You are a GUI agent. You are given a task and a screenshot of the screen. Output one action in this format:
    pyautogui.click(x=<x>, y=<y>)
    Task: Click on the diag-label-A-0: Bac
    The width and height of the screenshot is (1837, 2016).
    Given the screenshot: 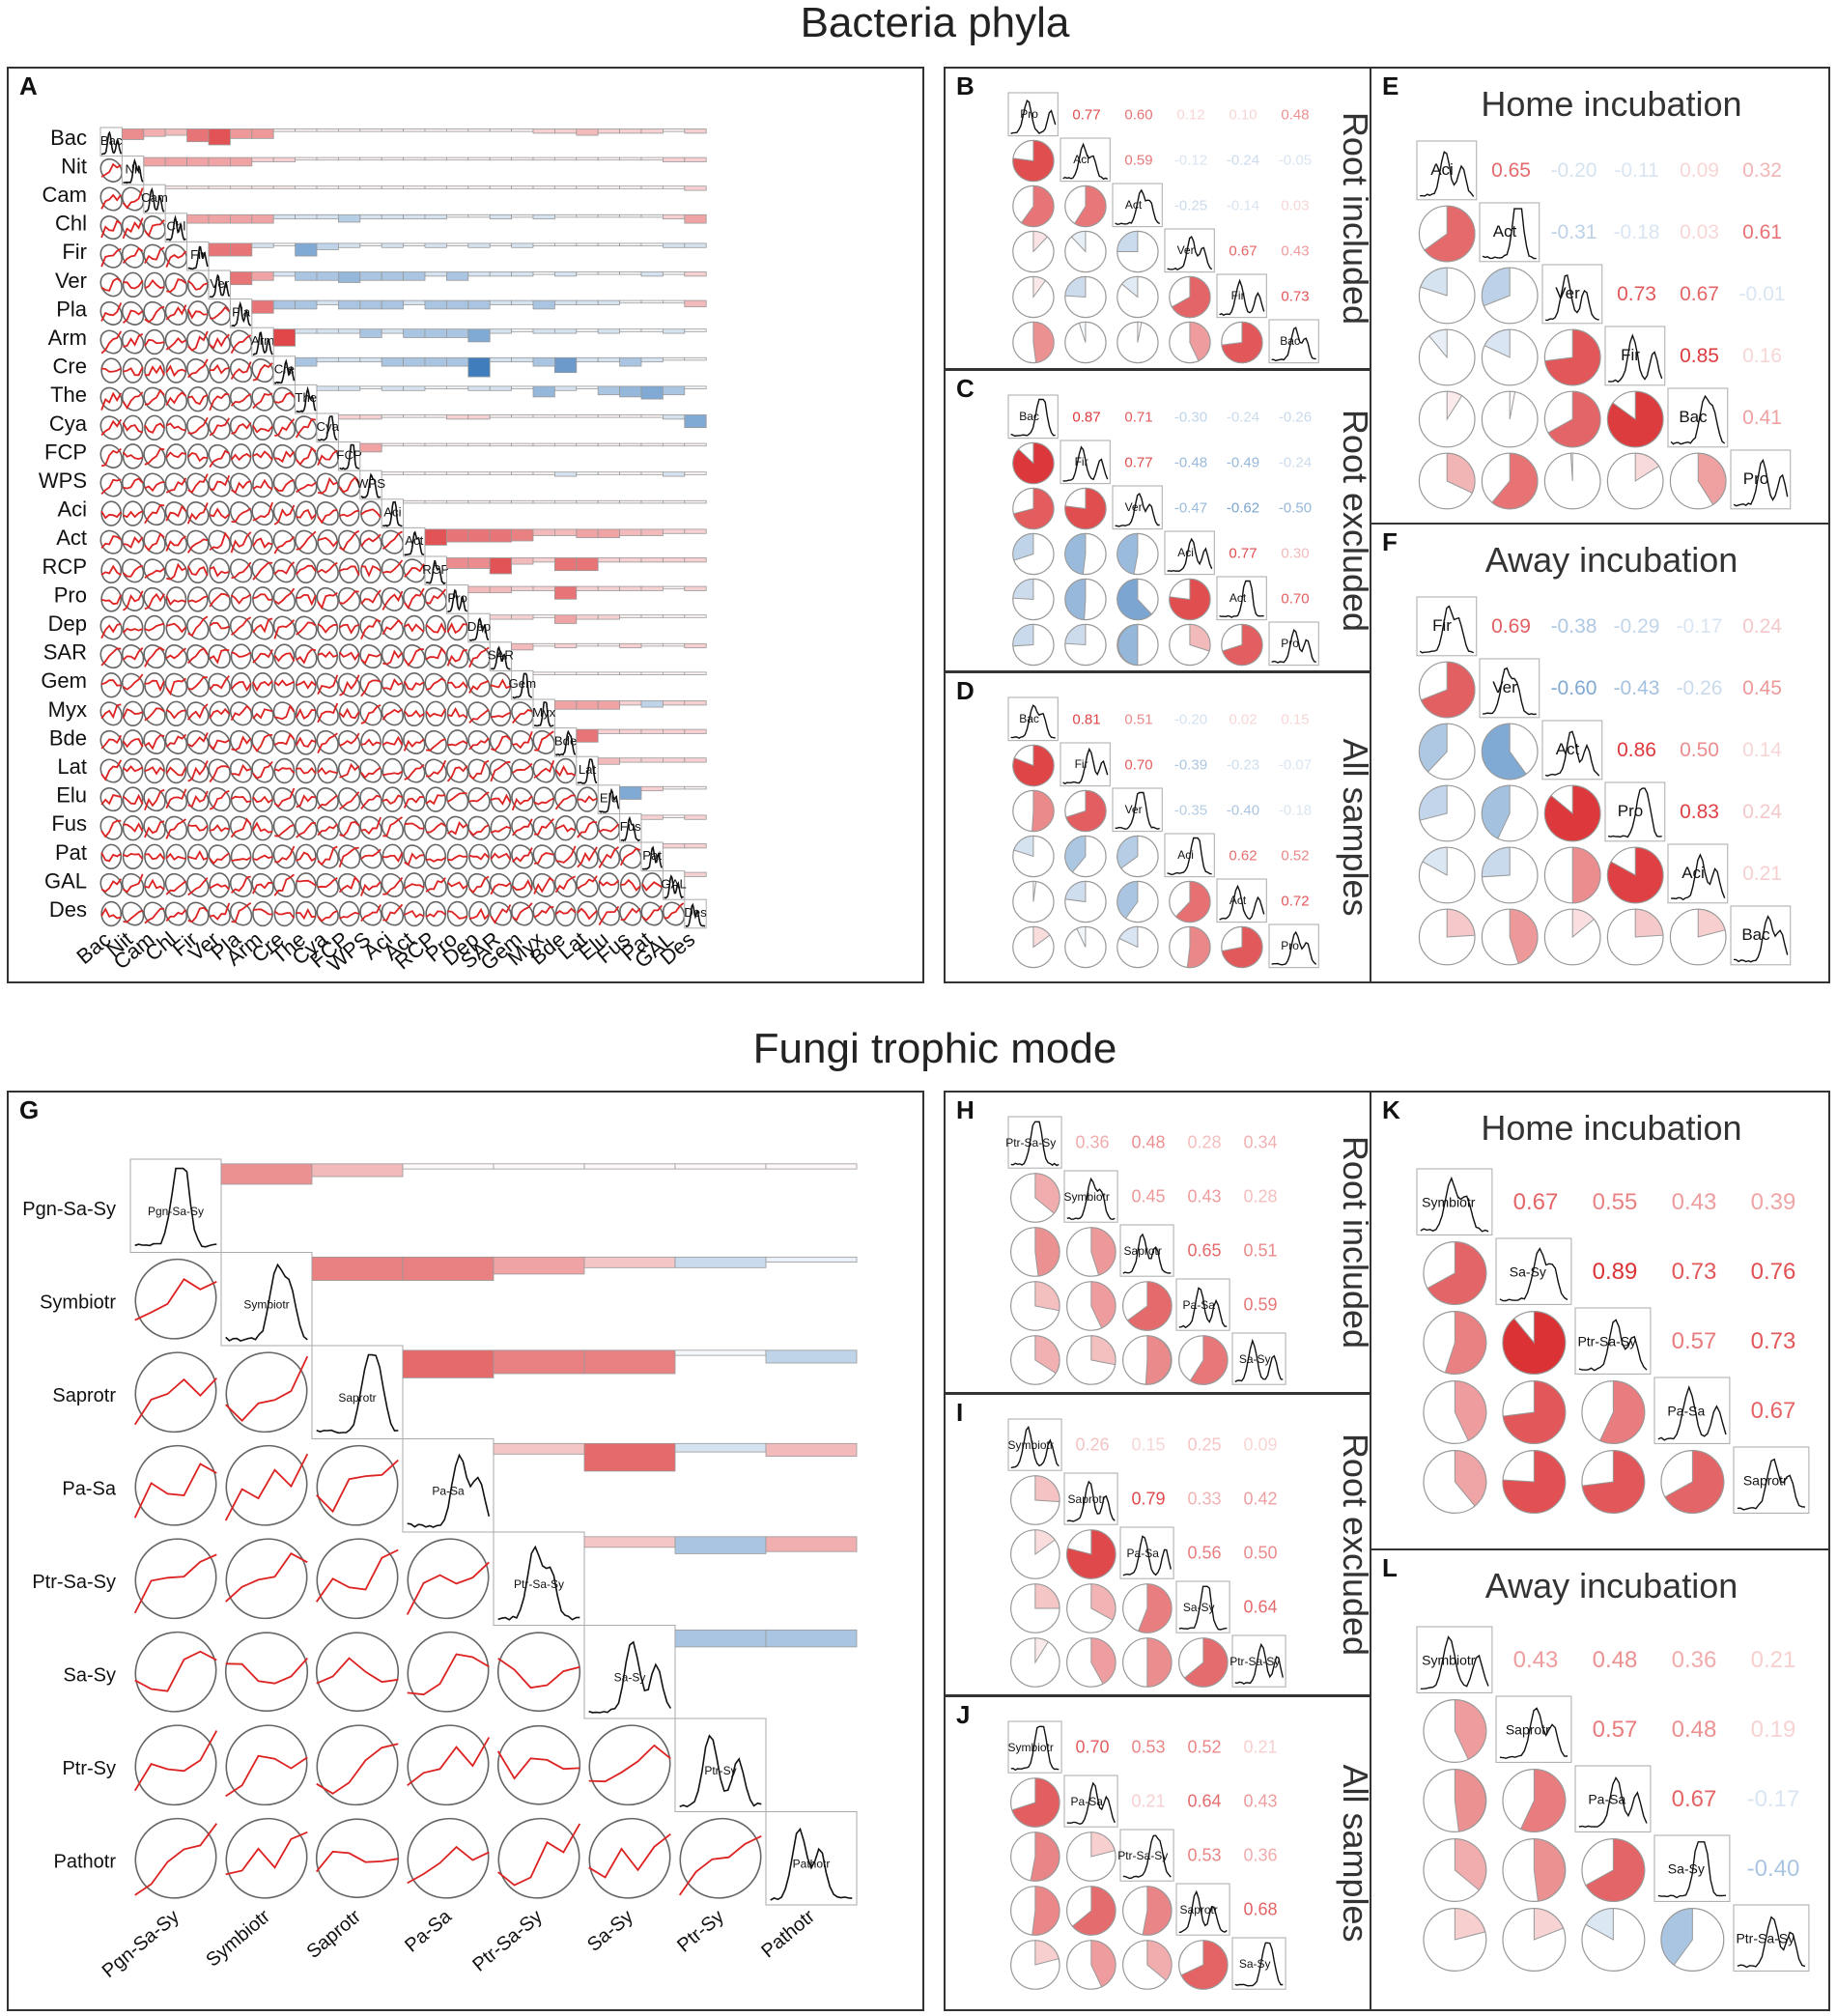 What is the action you would take?
    pyautogui.click(x=111, y=140)
    